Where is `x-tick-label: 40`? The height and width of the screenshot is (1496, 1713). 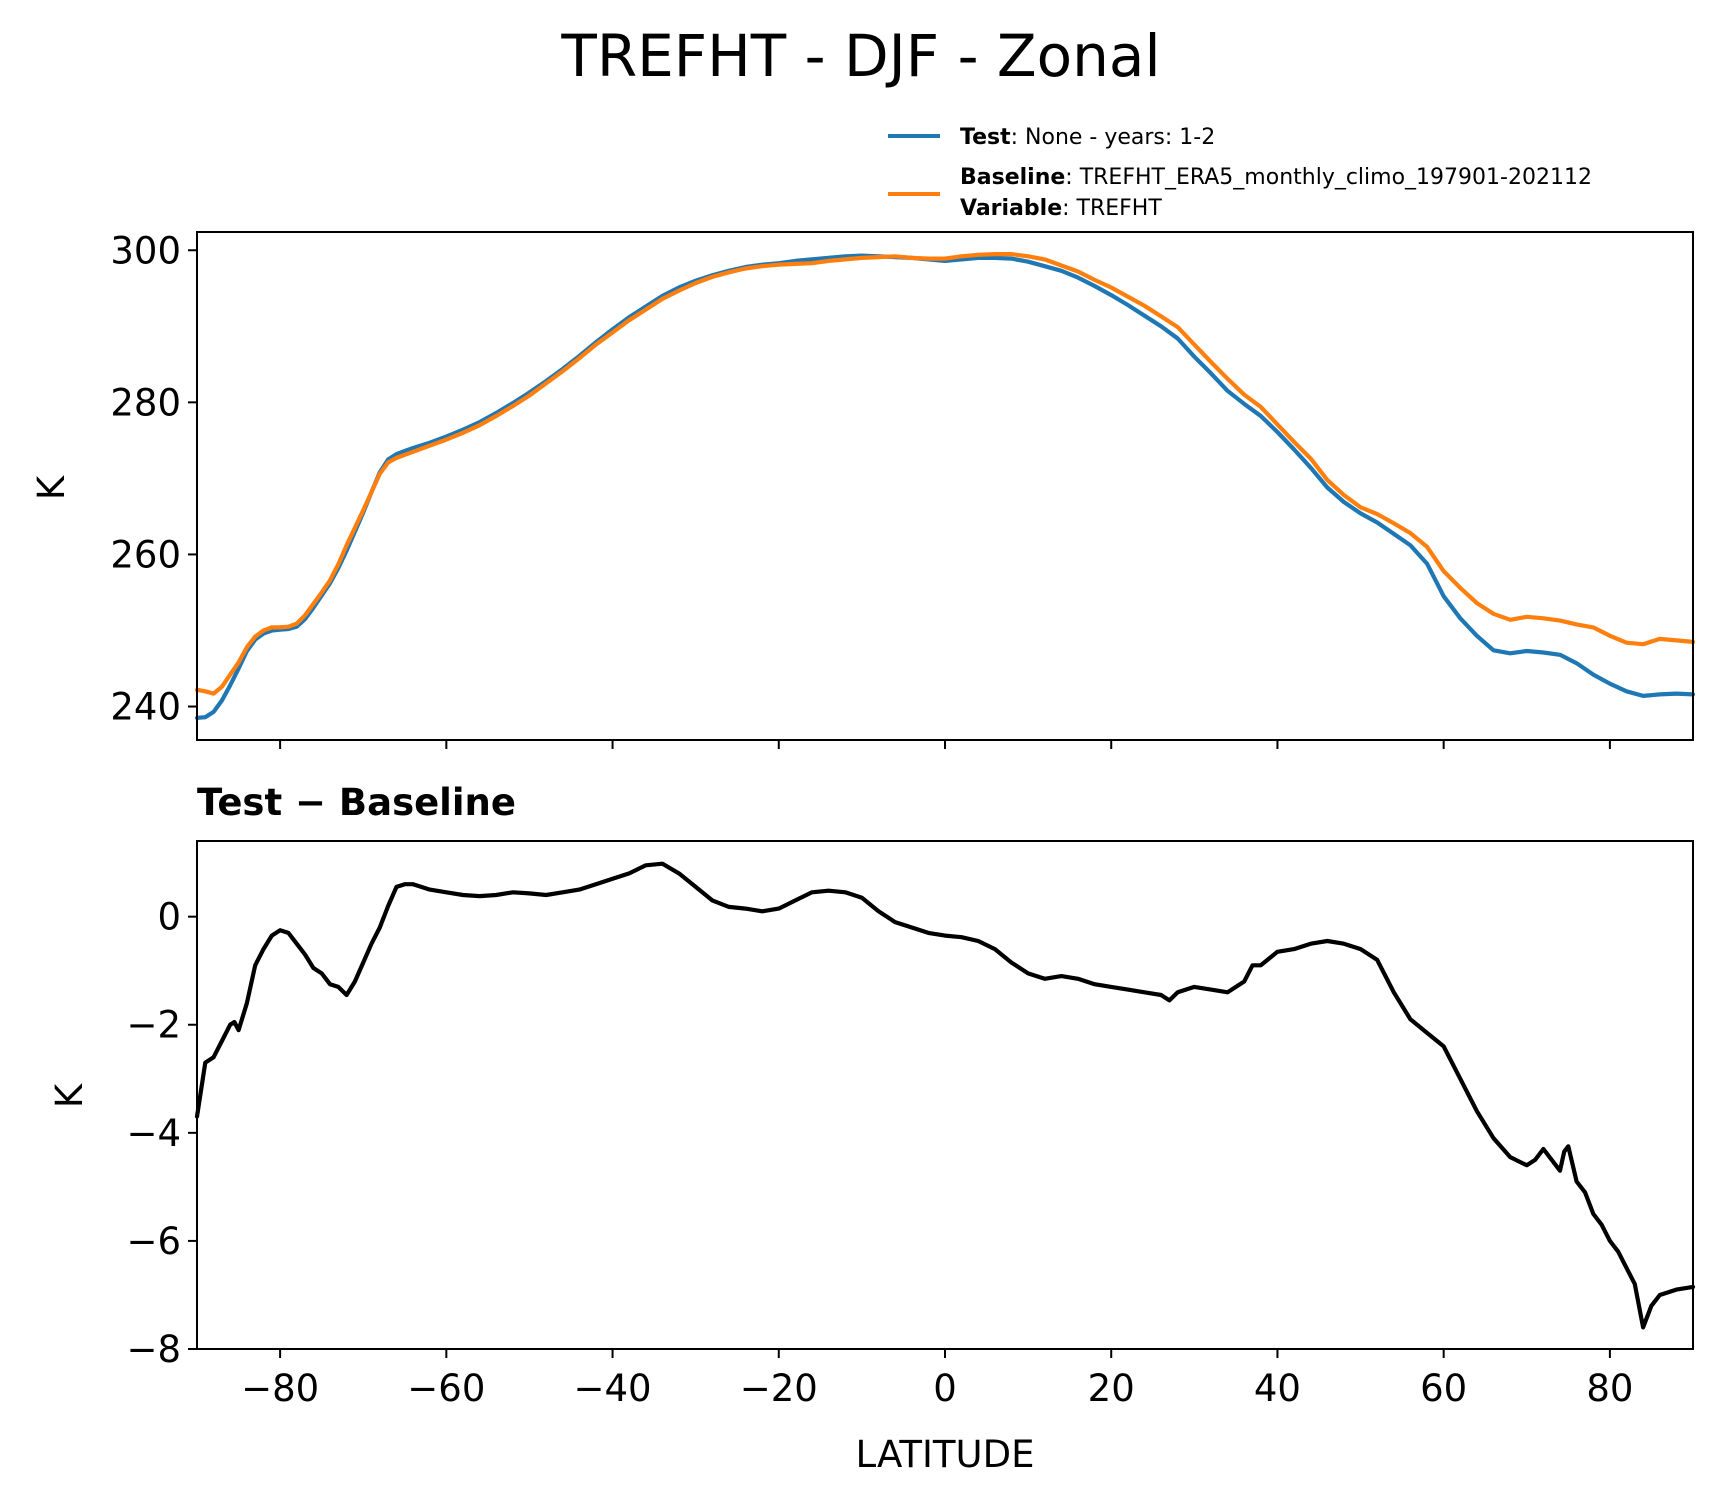
x-tick-label: 40 is located at coordinates (1277, 1388).